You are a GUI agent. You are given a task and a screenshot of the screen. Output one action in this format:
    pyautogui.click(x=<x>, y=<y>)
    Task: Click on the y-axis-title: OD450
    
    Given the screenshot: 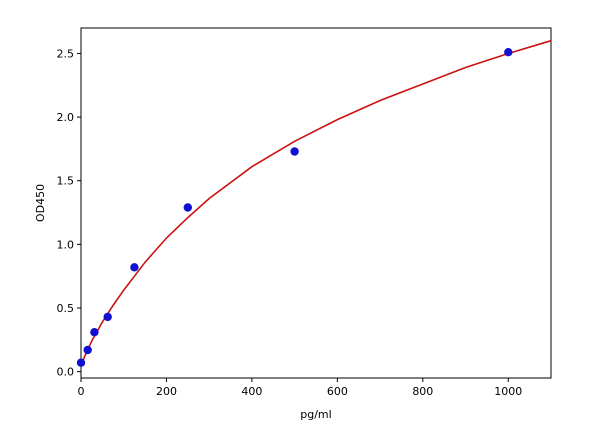 What is the action you would take?
    pyautogui.click(x=40, y=203)
    